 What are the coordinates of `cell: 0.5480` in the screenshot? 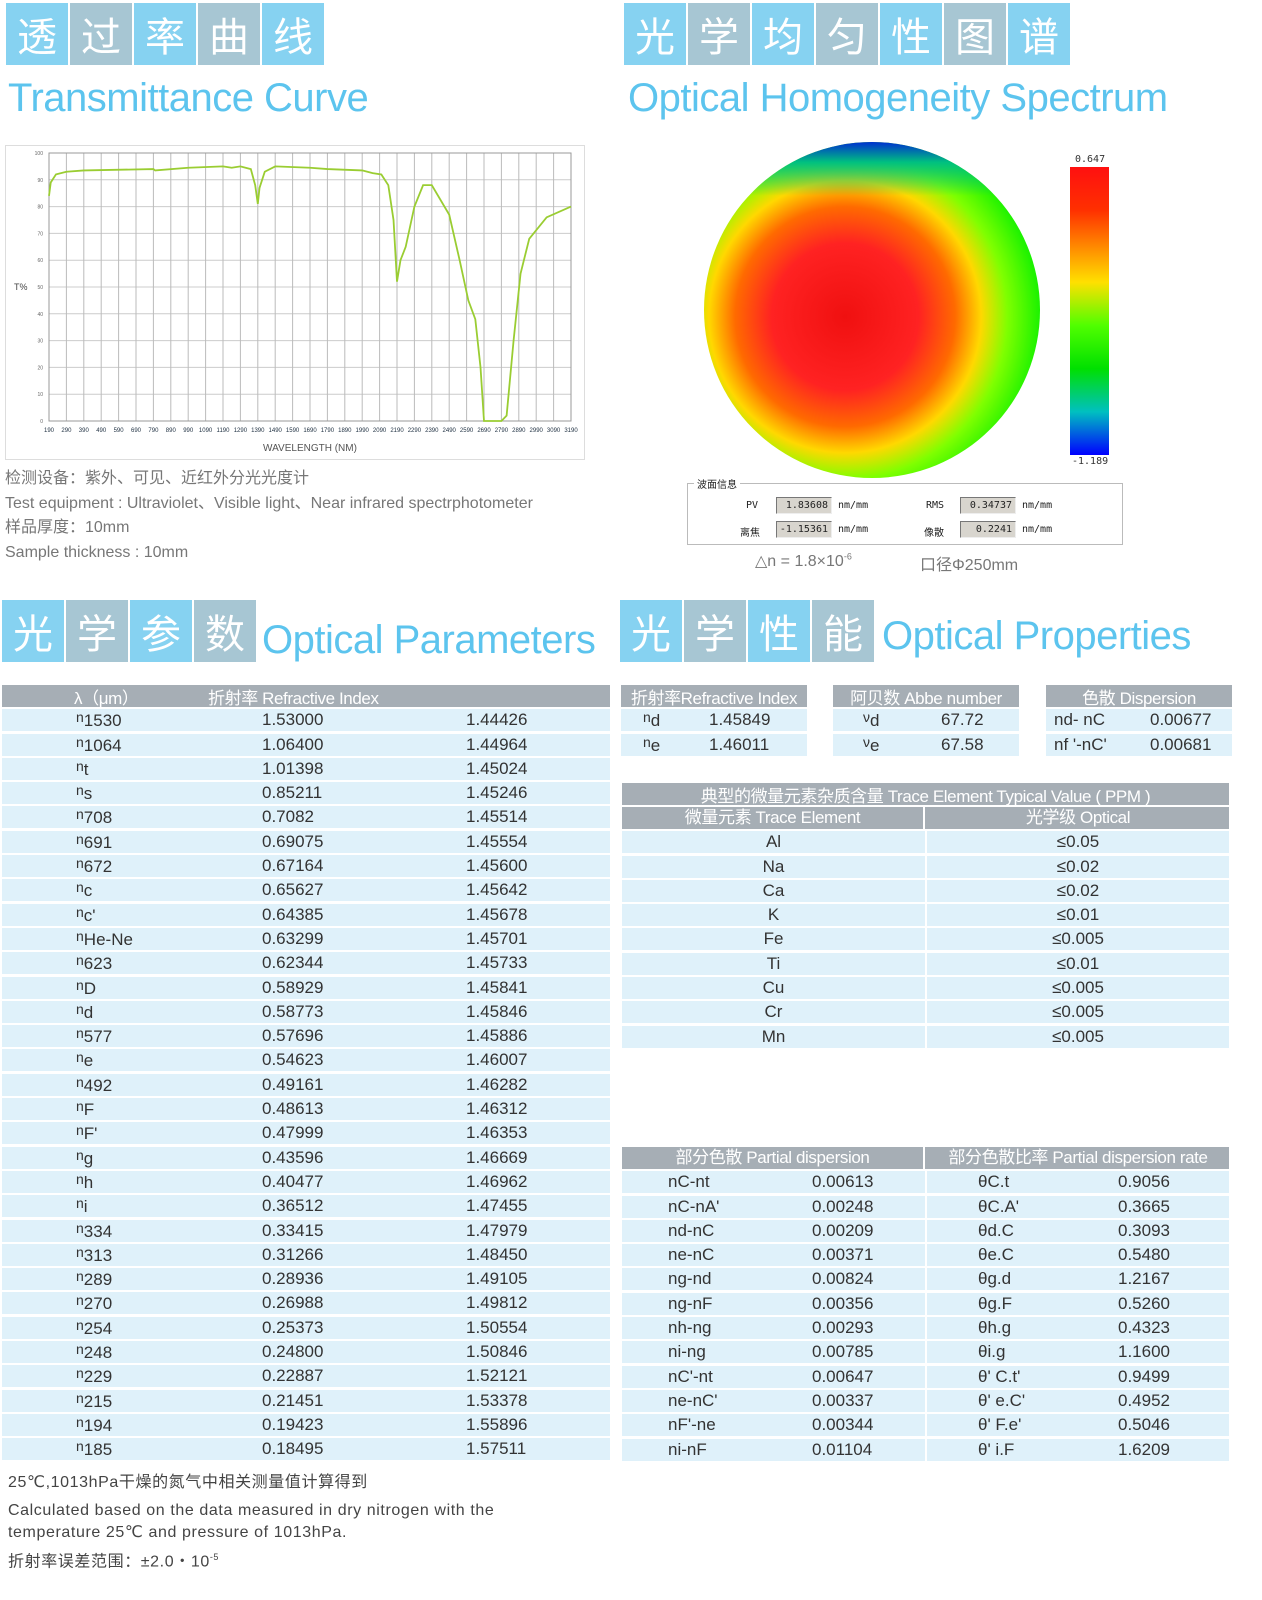 It's located at (1144, 1255).